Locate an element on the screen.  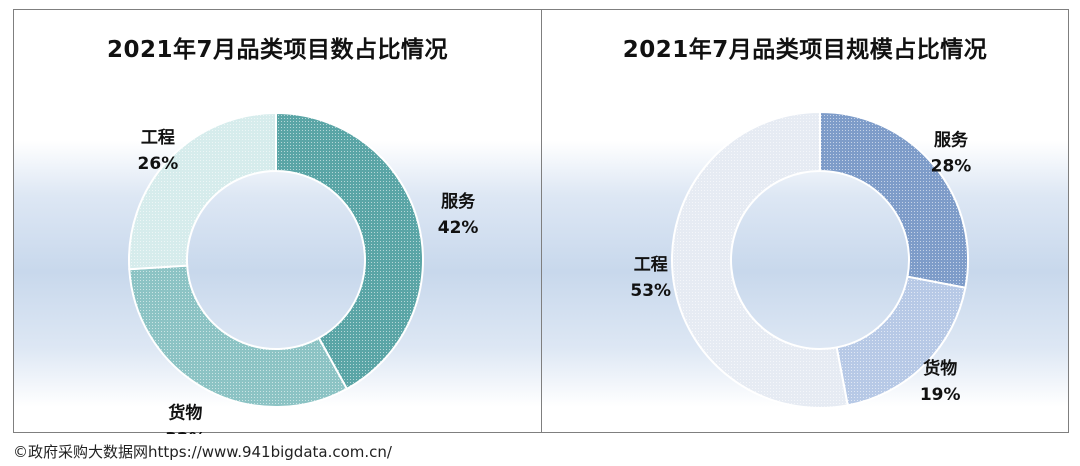
slice-value-label: 19% is located at coordinates (940, 395).